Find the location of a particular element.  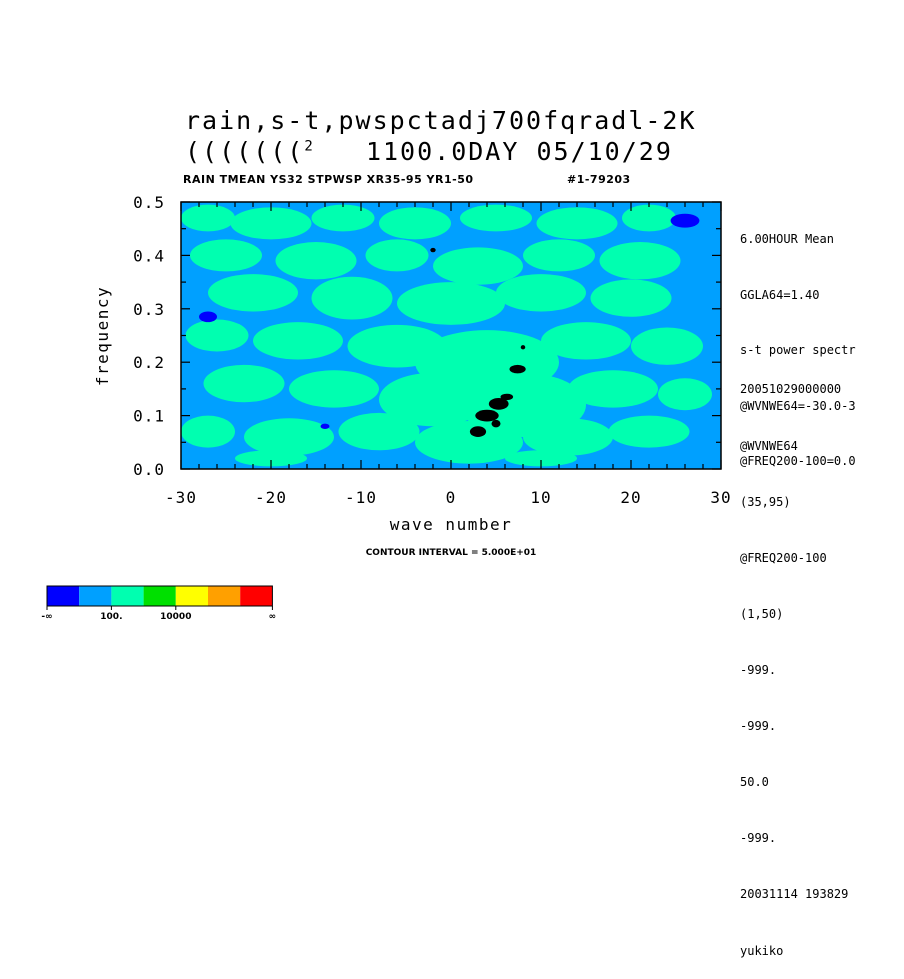

x-tick-label: -10 is located at coordinates (361, 497).